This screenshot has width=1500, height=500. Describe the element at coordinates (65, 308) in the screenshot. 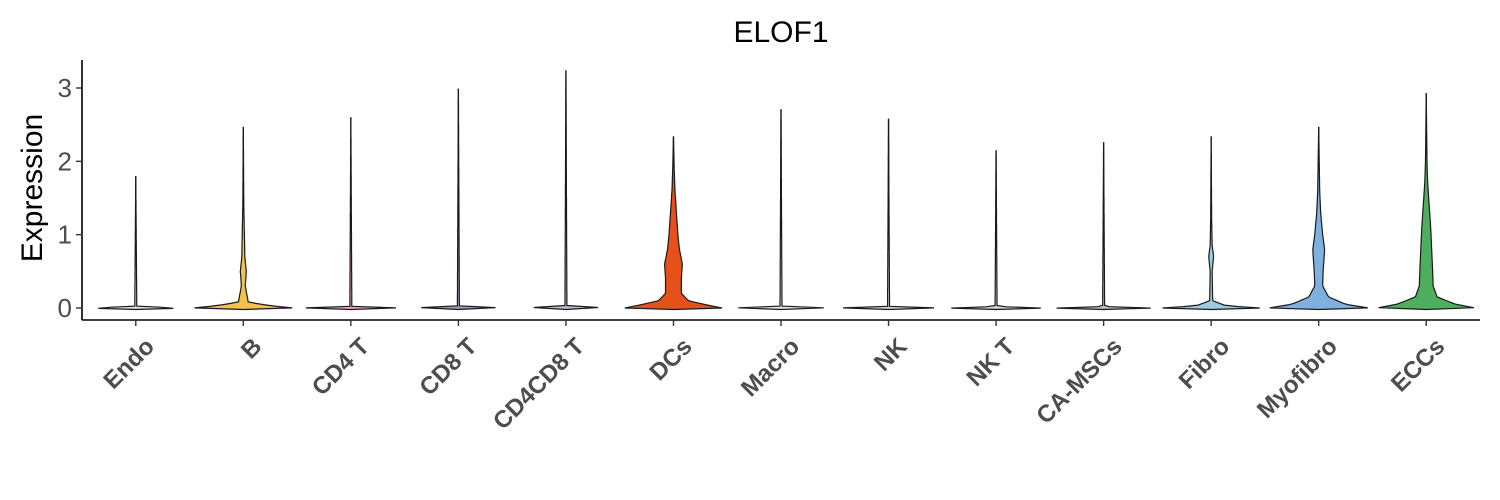

I see `y-tick-label: 0` at that location.